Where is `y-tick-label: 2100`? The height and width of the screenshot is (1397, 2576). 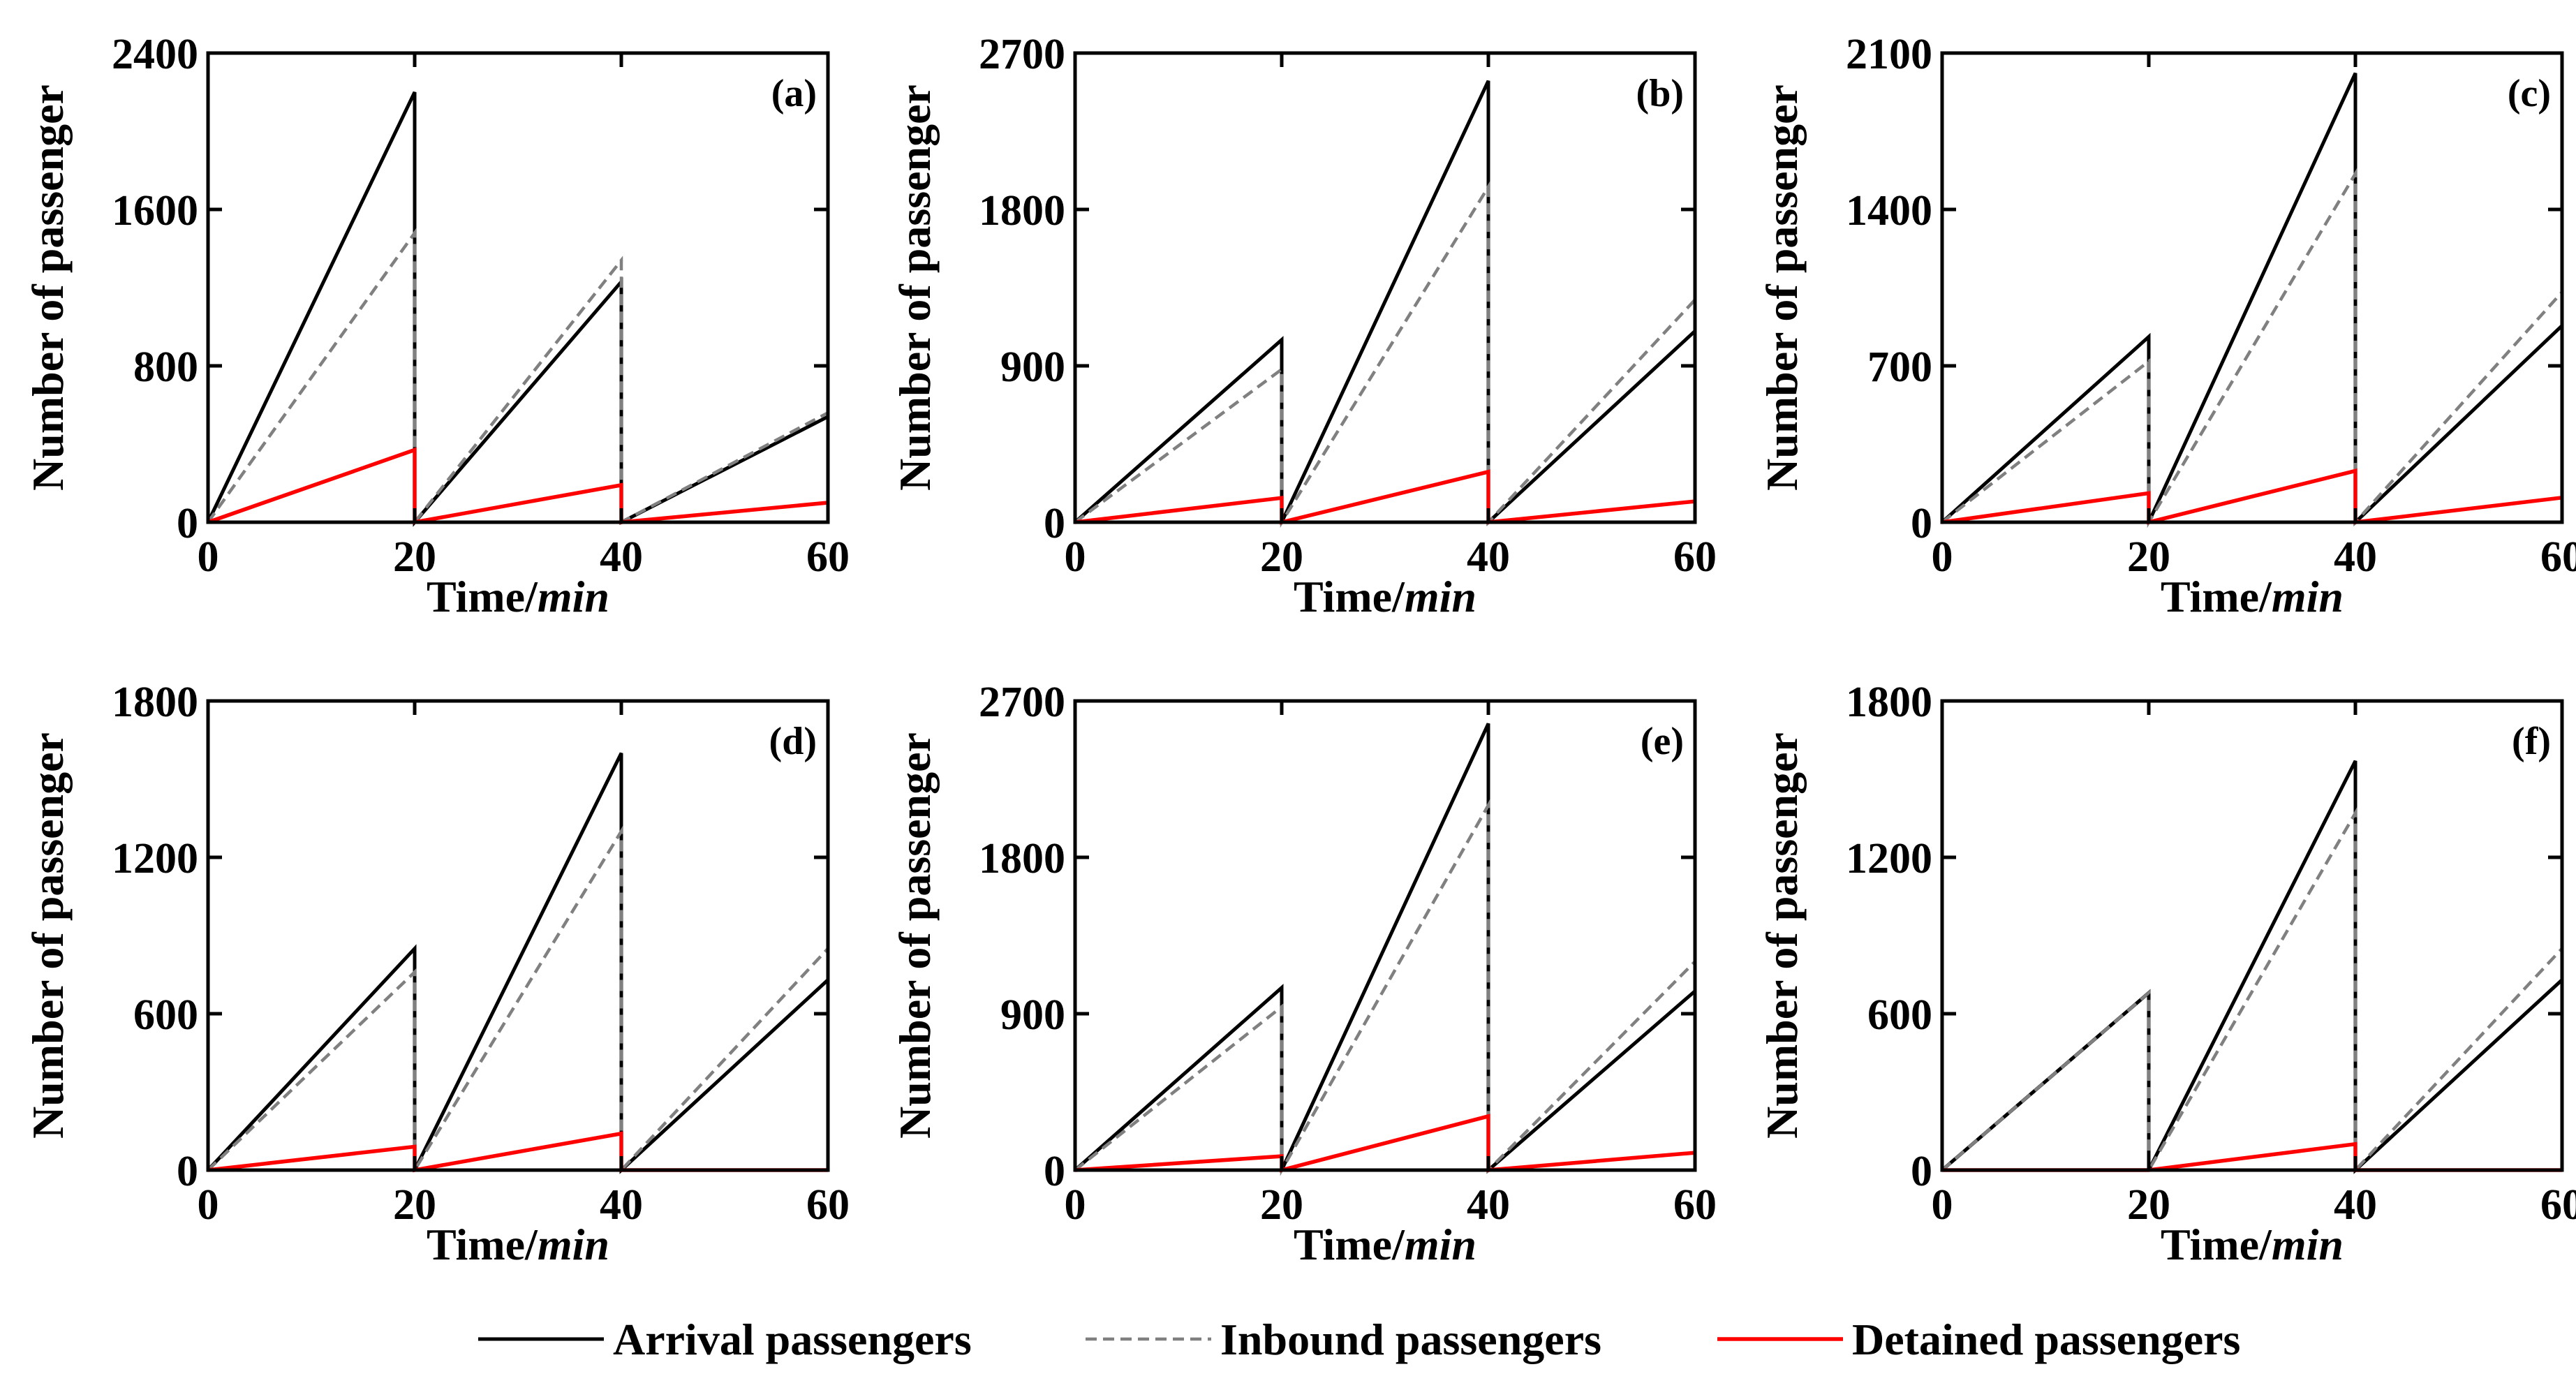
y-tick-label: 2100 is located at coordinates (1889, 54).